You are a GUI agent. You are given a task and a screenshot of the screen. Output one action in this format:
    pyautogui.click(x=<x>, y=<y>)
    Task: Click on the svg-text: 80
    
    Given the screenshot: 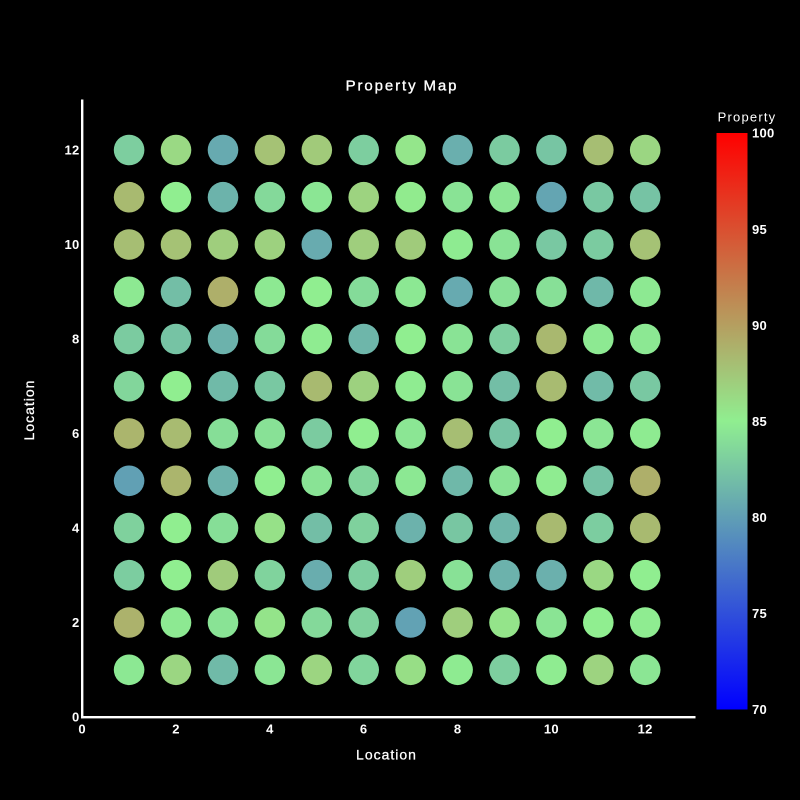 What is the action you would take?
    pyautogui.click(x=759, y=517)
    